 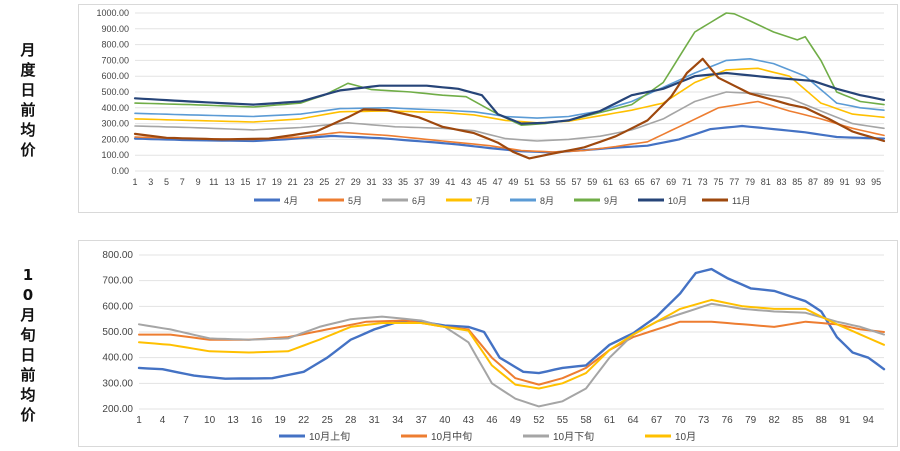 I want to click on side-label-char: 均, so click(x=28, y=130).